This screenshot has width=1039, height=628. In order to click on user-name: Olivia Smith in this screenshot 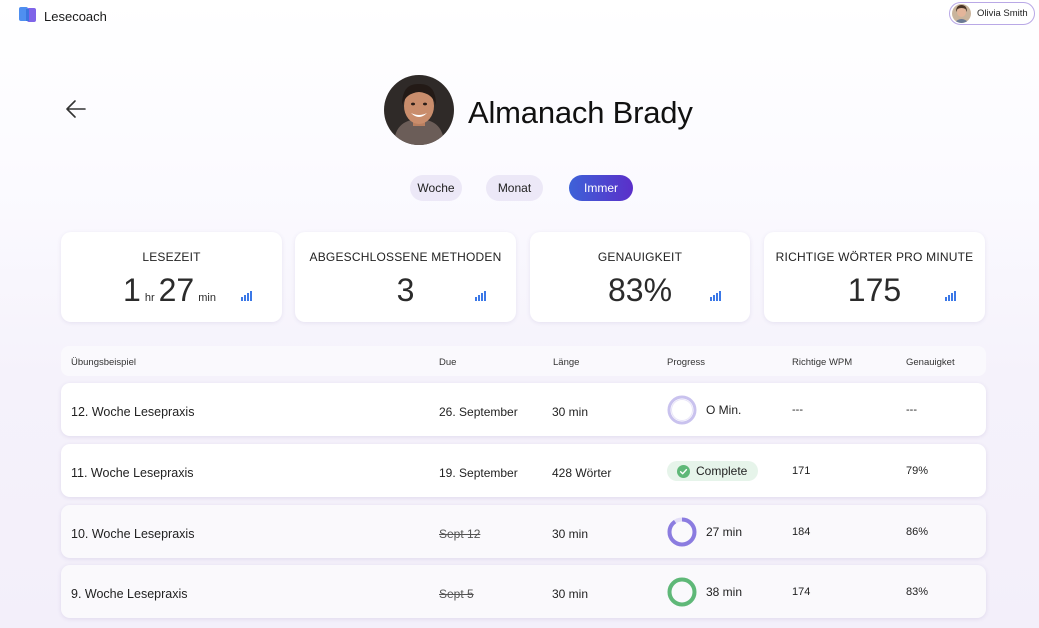, I will do `click(1002, 13)`.